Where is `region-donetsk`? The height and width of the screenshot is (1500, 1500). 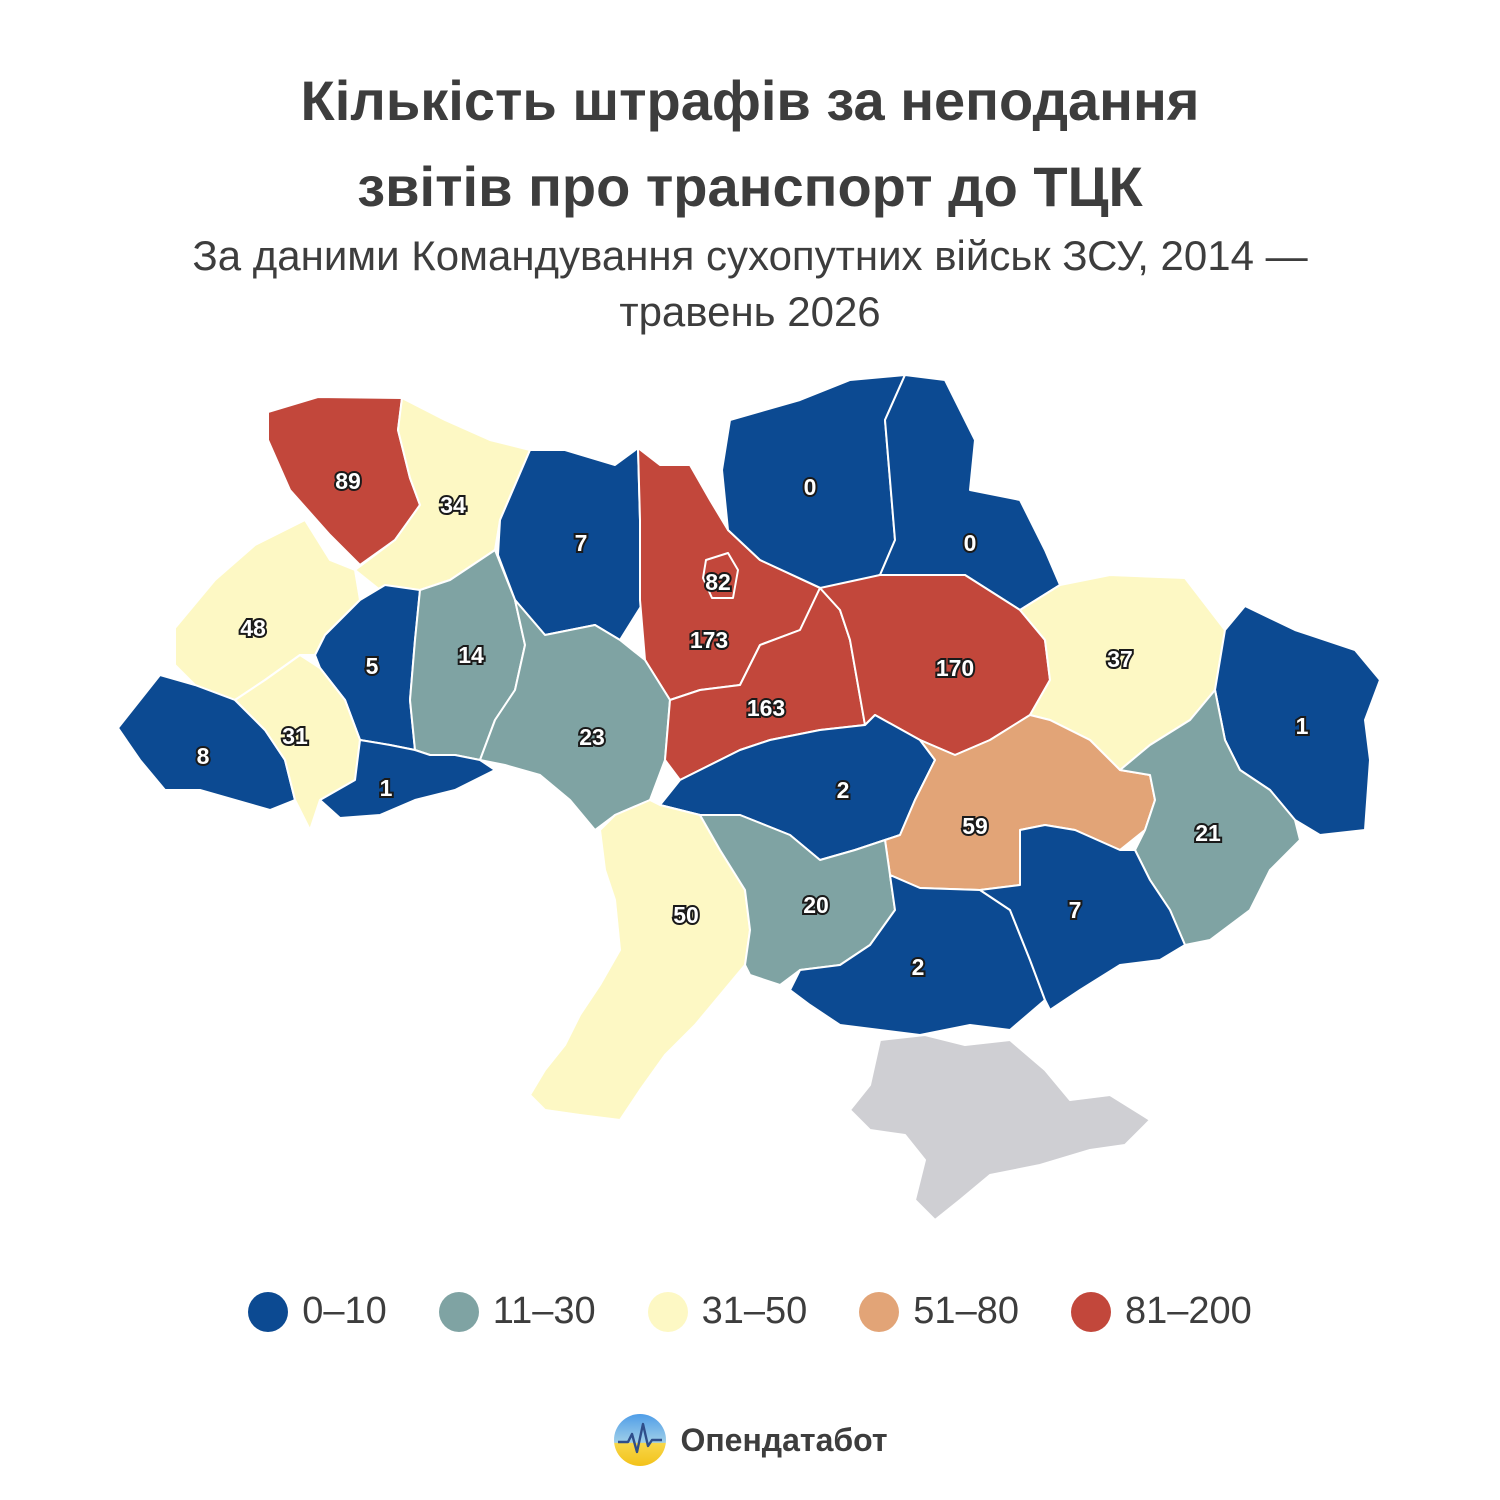 region-donetsk is located at coordinates (1210, 817).